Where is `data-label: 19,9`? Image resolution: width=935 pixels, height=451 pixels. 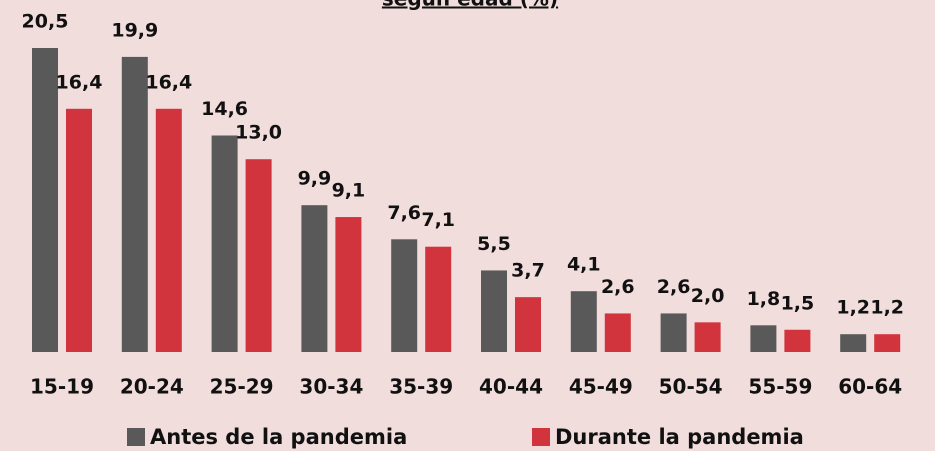 data-label: 19,9 is located at coordinates (134, 30).